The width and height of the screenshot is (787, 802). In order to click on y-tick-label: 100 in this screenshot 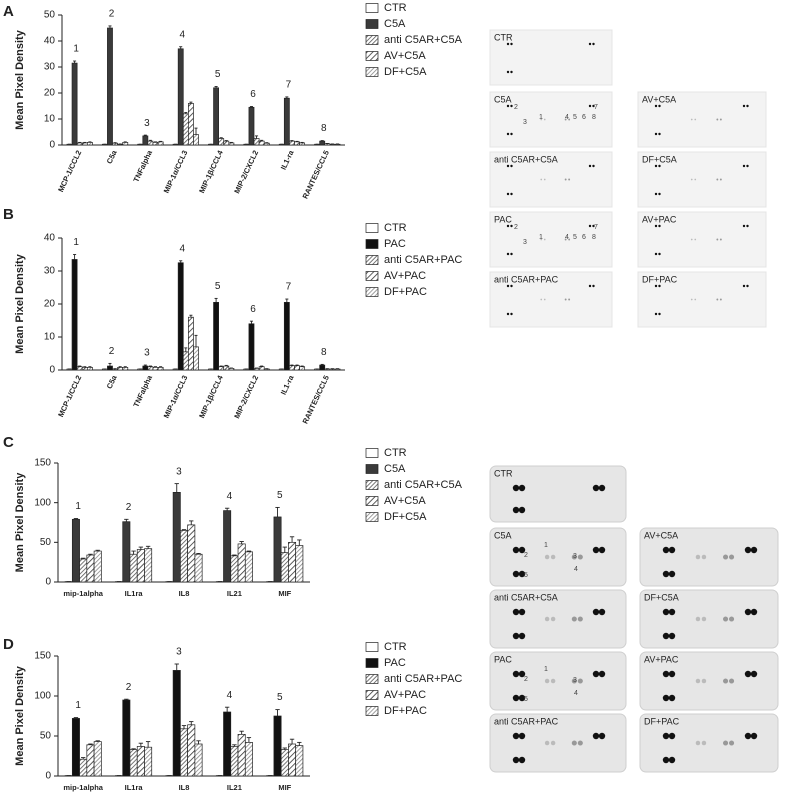, I will do `click(42, 696)`.